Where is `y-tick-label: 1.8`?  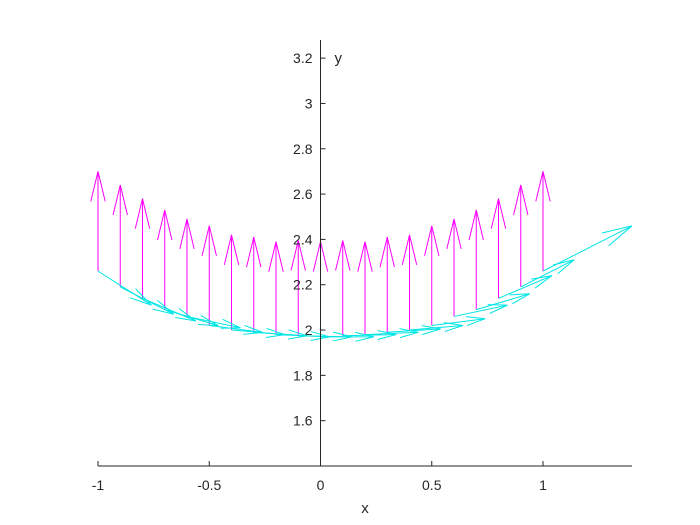
y-tick-label: 1.8 is located at coordinates (303, 375).